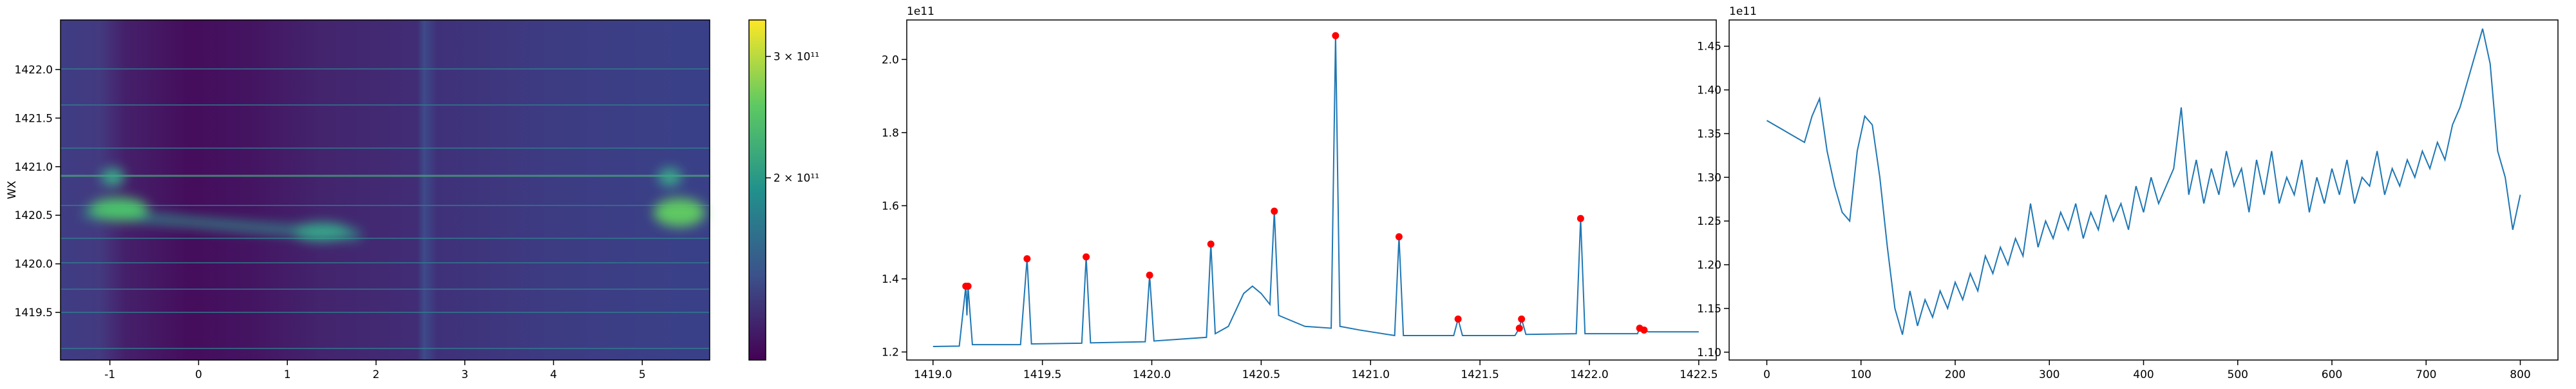 The image size is (2576, 389). Describe the element at coordinates (2332, 375) in the screenshot. I see `x-tick-label: 600` at that location.